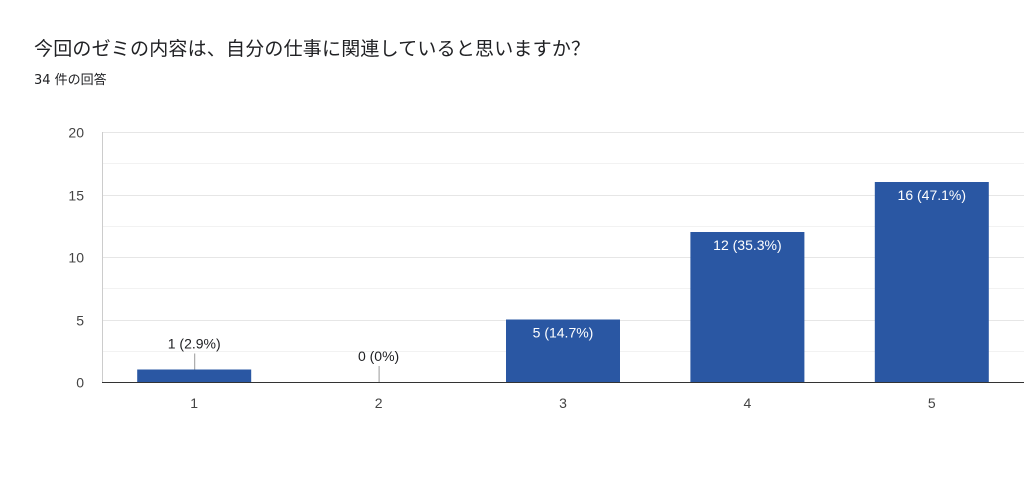 The height and width of the screenshot is (491, 1024). I want to click on x-tick-label: 2, so click(379, 403).